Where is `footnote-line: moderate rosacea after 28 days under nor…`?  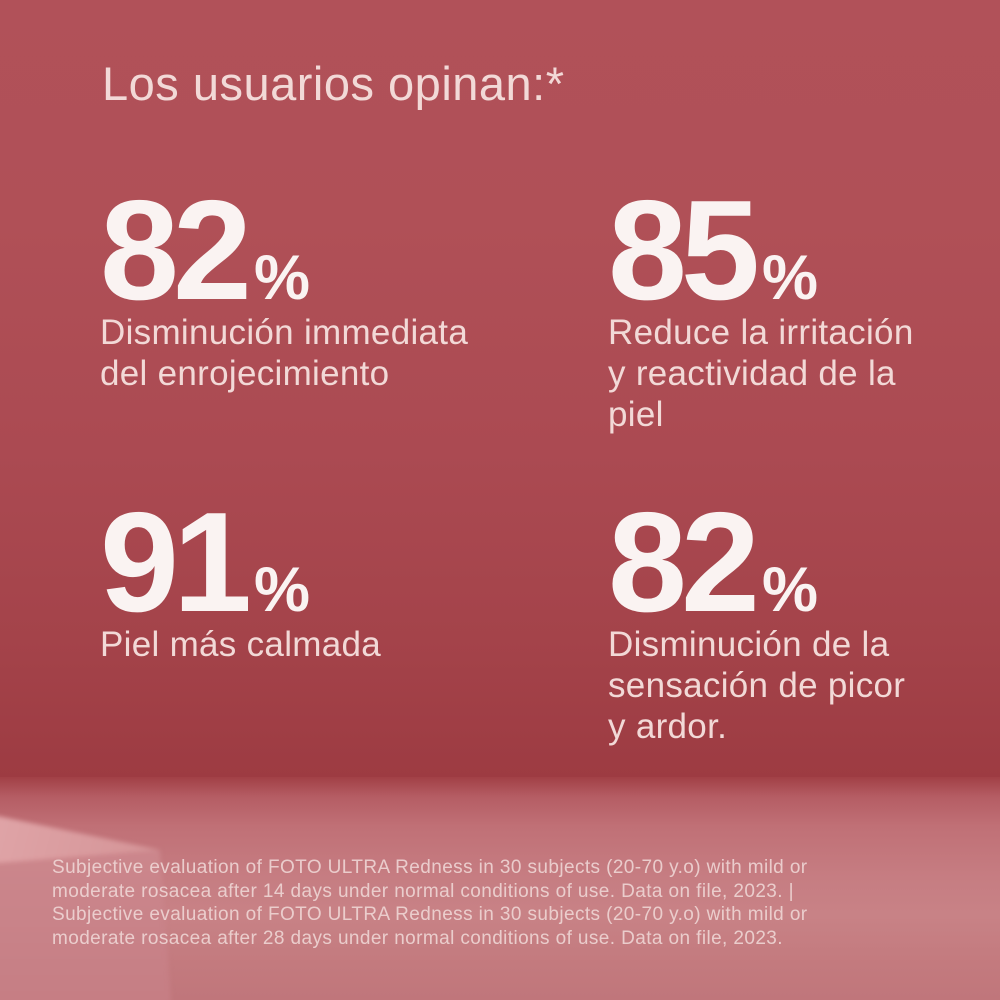 footnote-line: moderate rosacea after 28 days under nor… is located at coordinates (417, 938).